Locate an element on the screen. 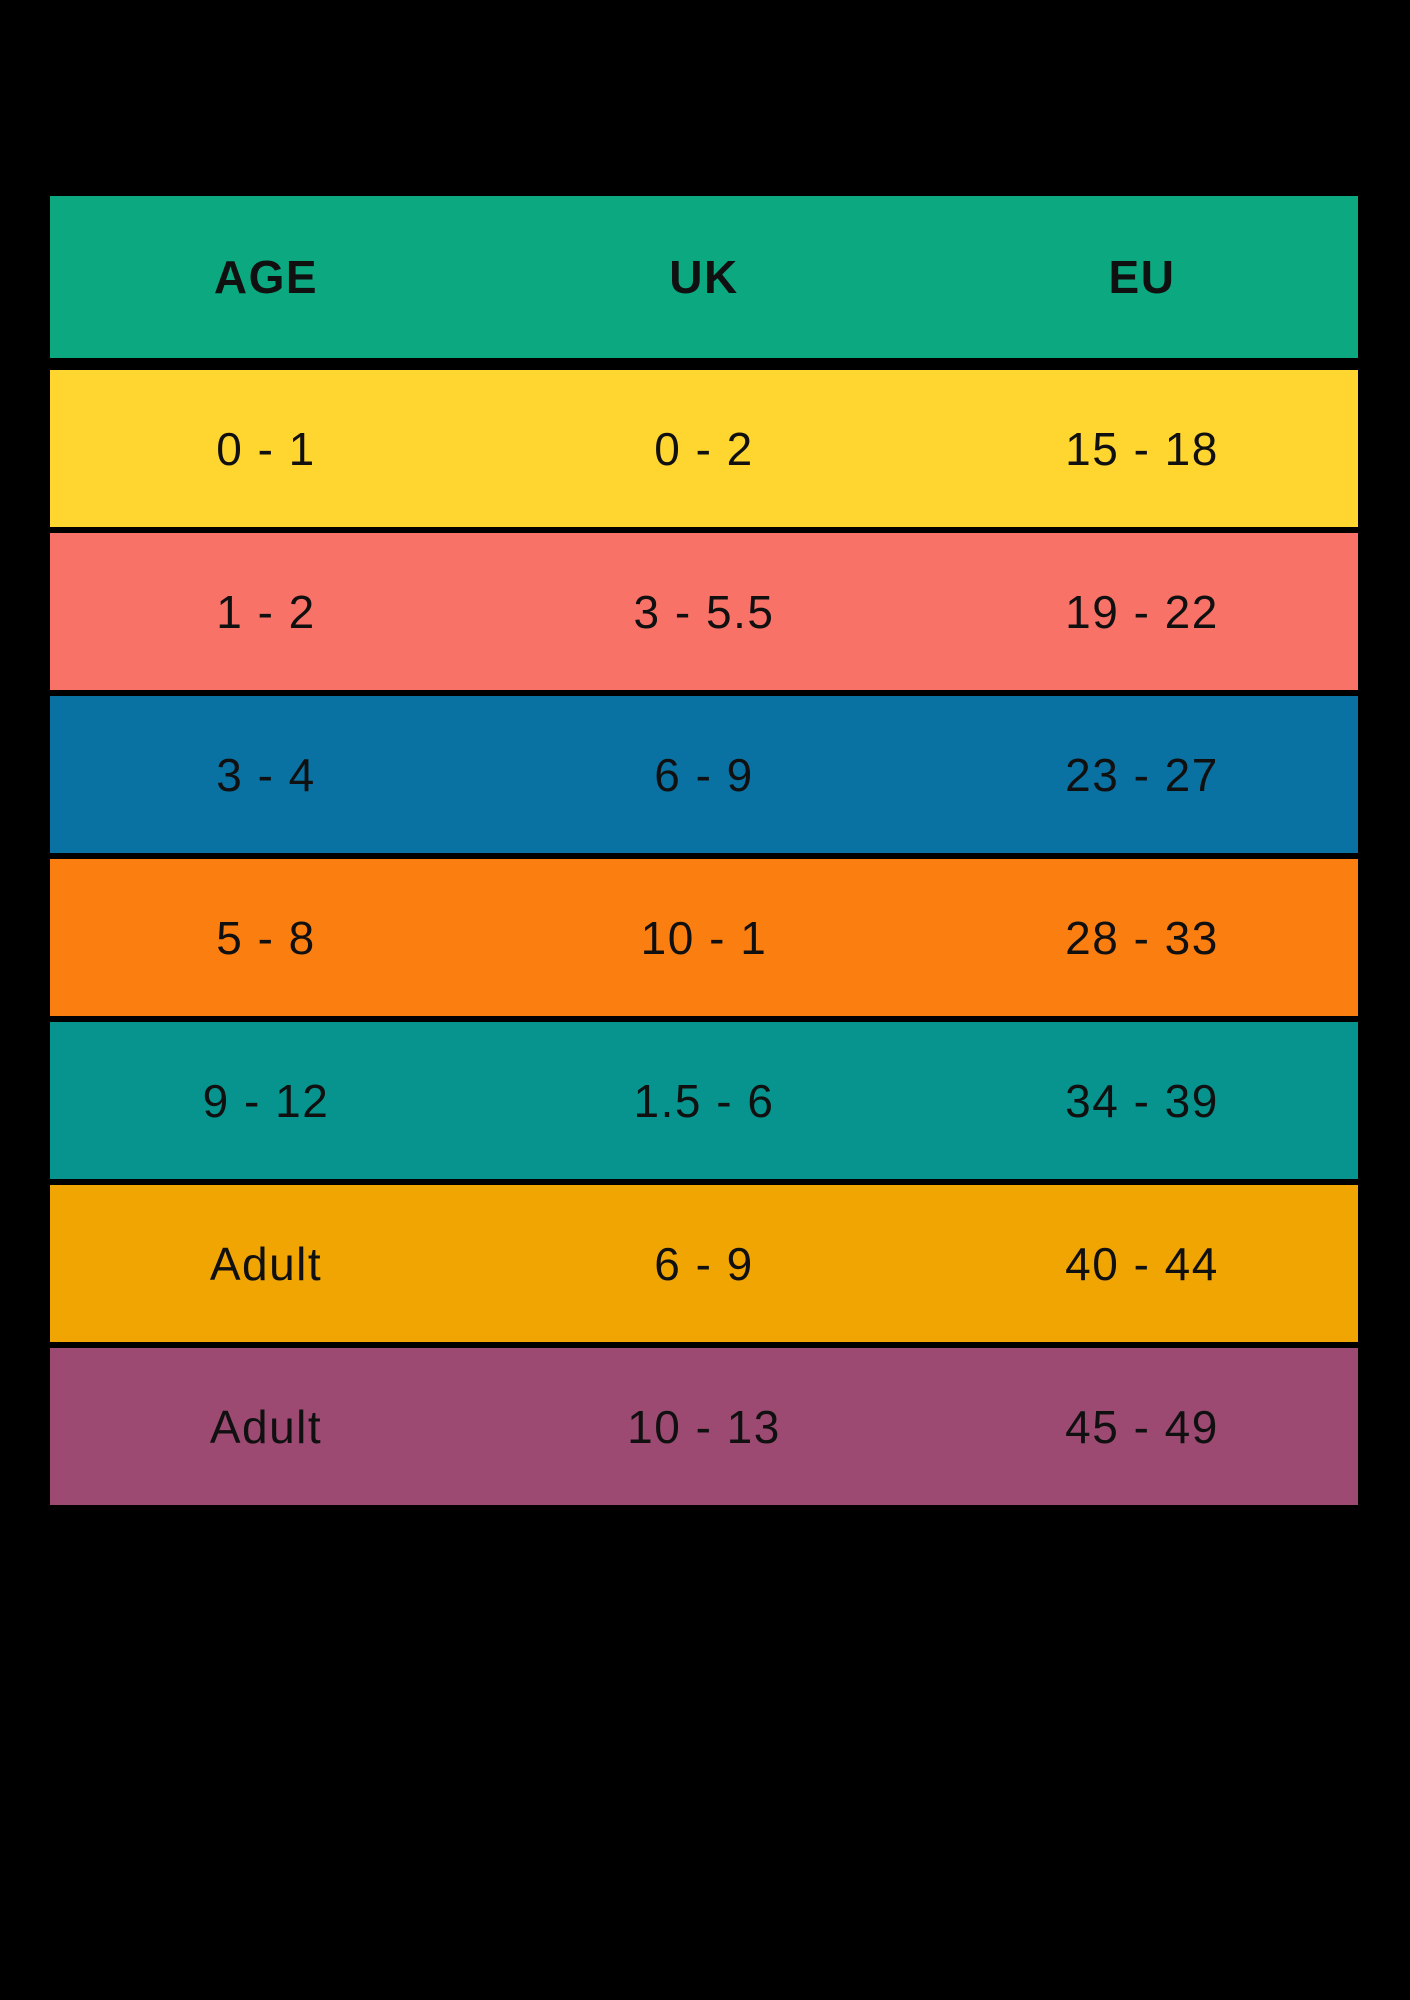 This screenshot has width=1410, height=2000. age-cell: 5 - 8 is located at coordinates (266, 937).